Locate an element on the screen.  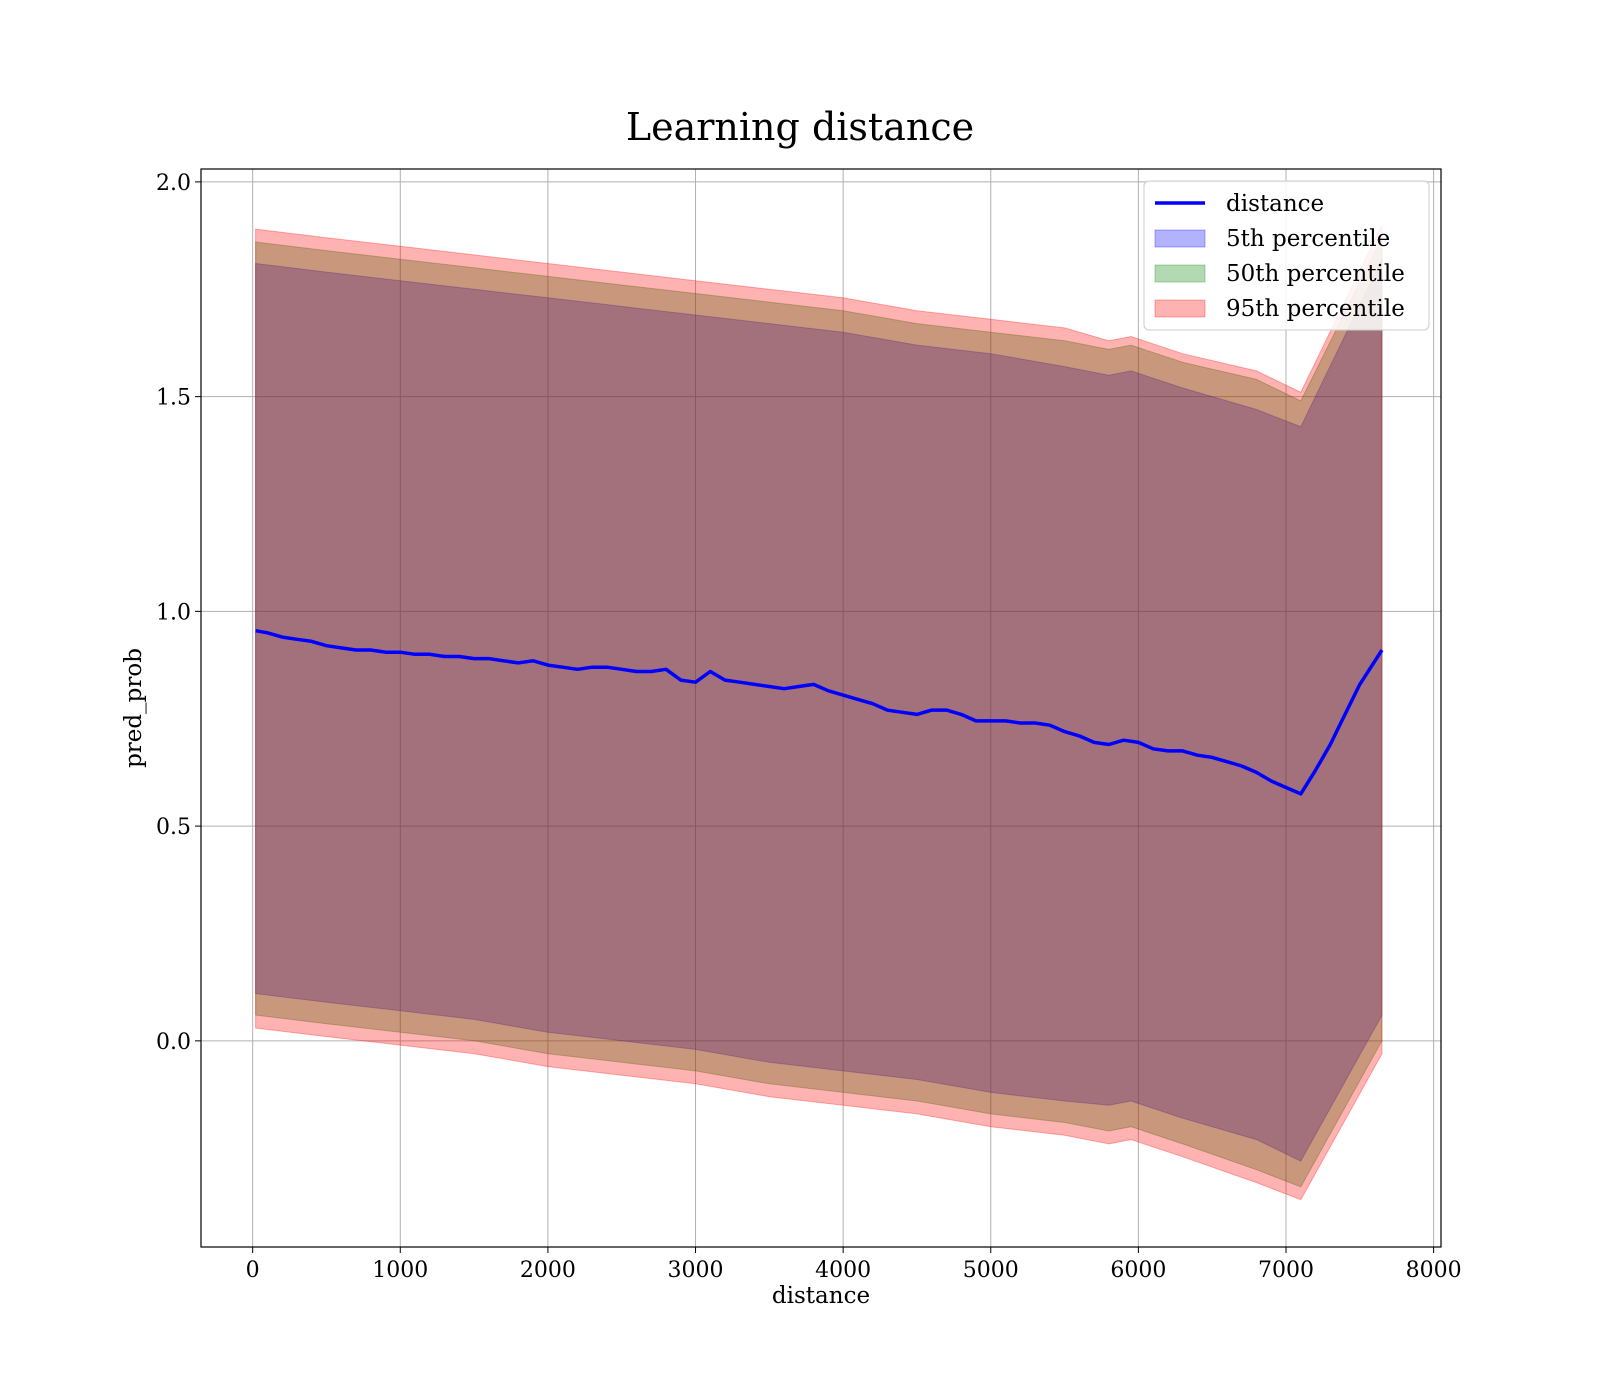
y-tick-label: 1.5 is located at coordinates (173, 398).